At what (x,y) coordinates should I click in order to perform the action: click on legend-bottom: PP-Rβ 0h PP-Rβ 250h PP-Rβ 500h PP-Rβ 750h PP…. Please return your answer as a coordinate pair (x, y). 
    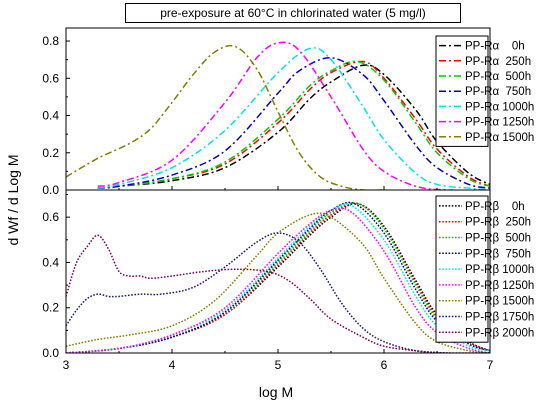
    Looking at the image, I should click on (484, 269).